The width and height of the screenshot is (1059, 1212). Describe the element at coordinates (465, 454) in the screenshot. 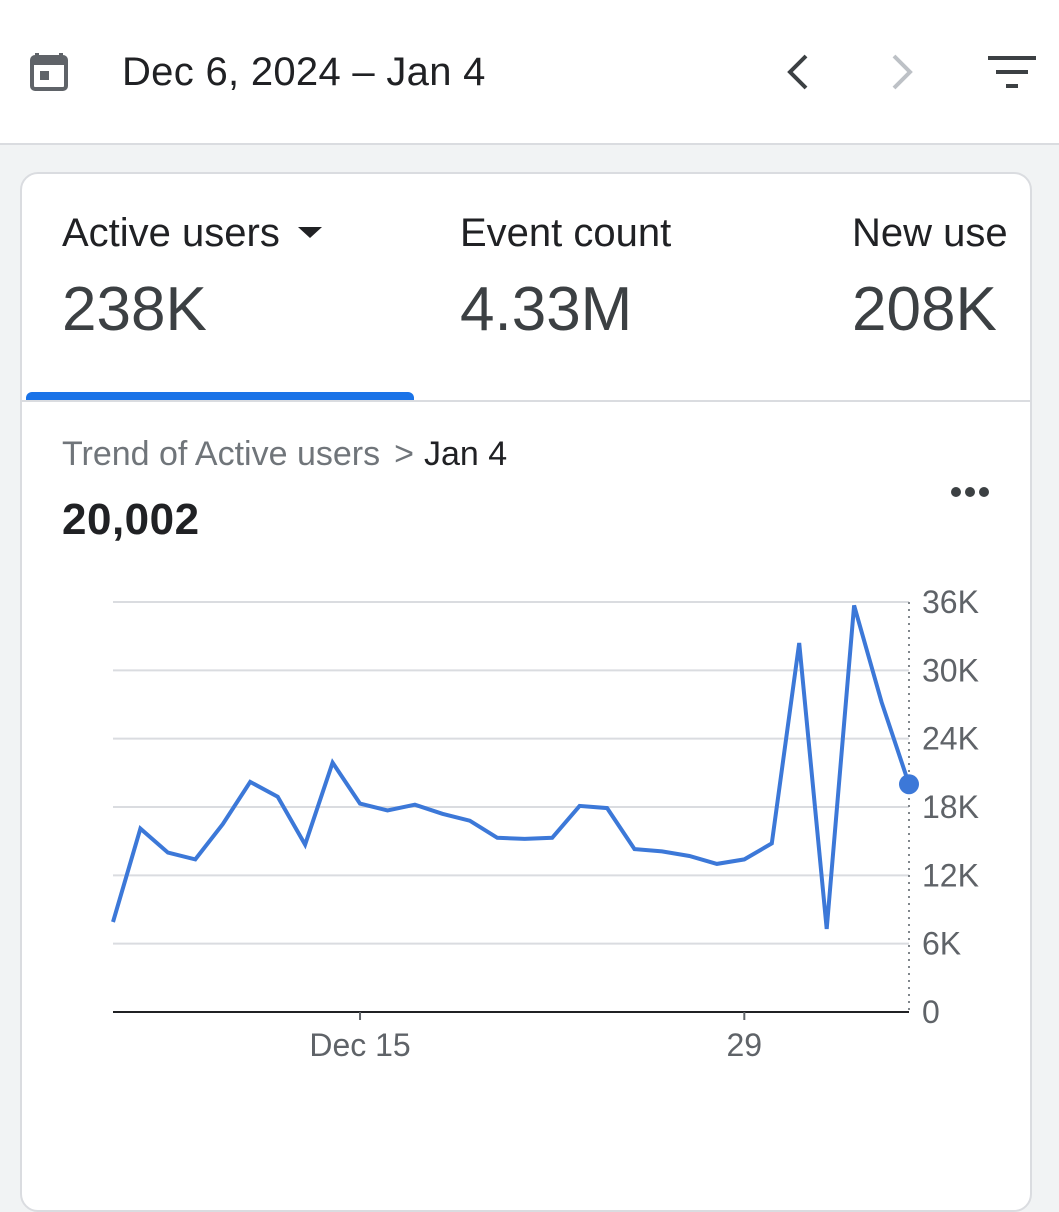

I see `breadcrumb-date: Jan 4` at that location.